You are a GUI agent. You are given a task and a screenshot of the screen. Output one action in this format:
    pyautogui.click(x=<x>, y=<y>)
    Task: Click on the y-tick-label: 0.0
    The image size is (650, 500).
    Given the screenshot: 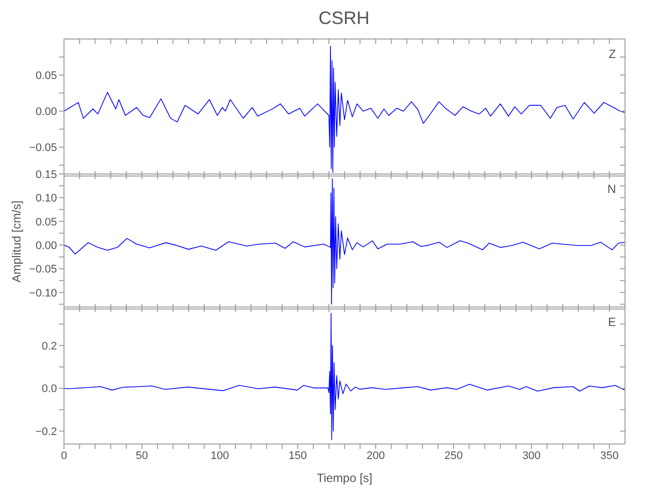 What is the action you would take?
    pyautogui.click(x=49, y=389)
    